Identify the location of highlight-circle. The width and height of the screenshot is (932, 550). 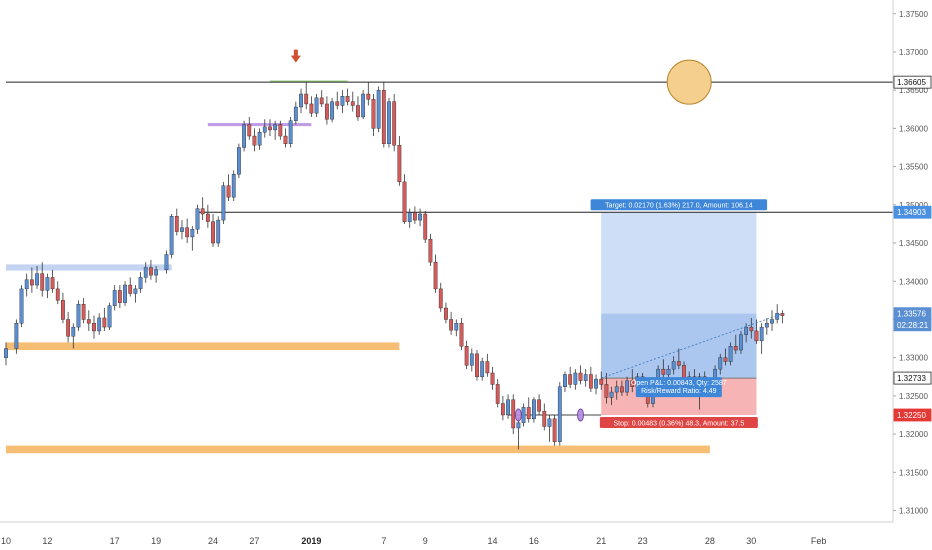
(689, 82).